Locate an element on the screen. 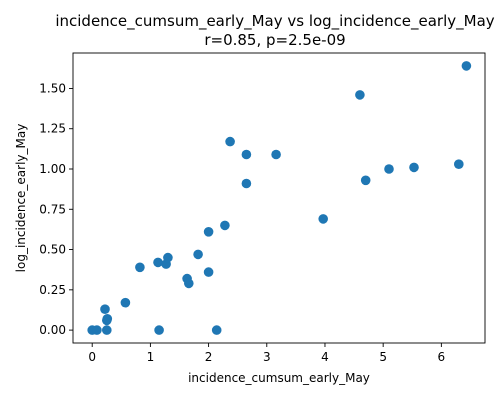 The width and height of the screenshot is (500, 400). x-axis-label: incidence_cumsum_early_May is located at coordinates (279, 378).